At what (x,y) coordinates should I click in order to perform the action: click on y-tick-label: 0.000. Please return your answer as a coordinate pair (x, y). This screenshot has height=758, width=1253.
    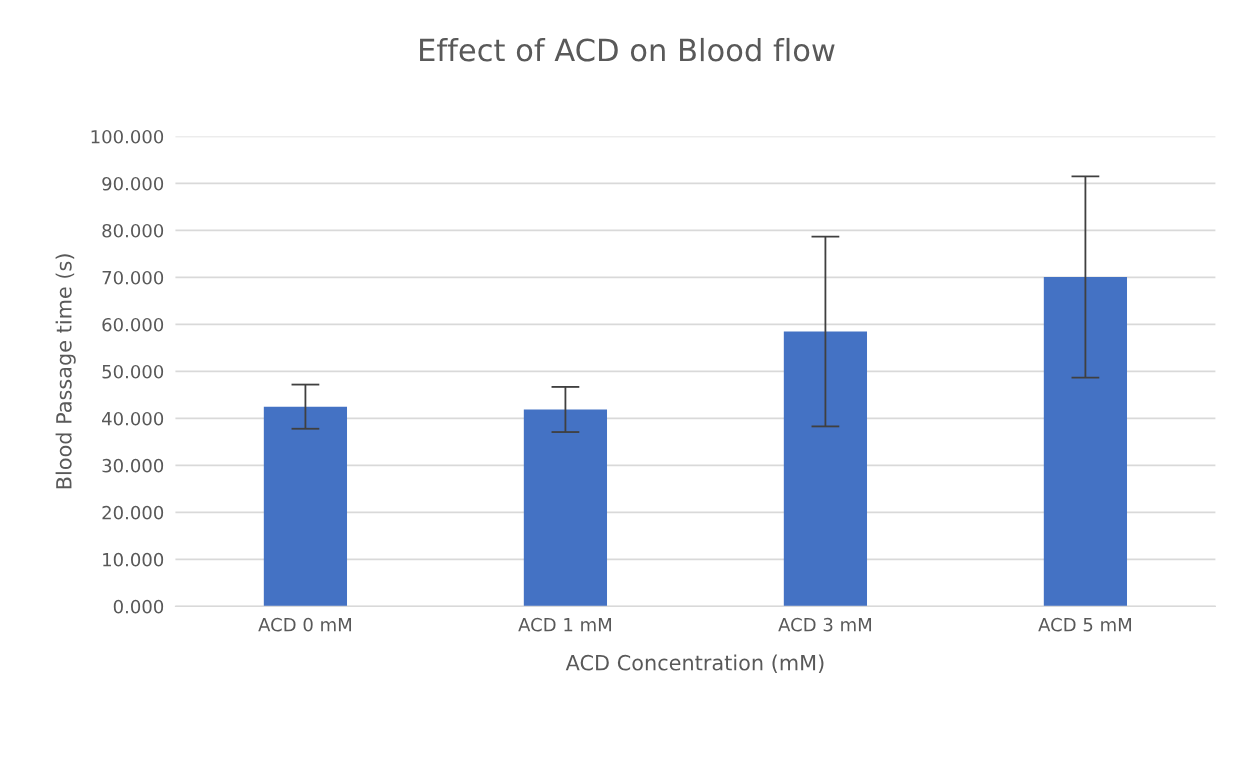
    Looking at the image, I should click on (138, 606).